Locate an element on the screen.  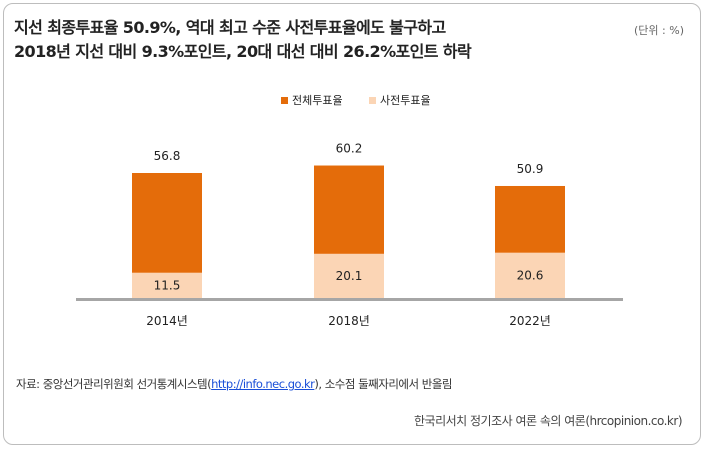
legend-swatch-total is located at coordinates (284, 100).